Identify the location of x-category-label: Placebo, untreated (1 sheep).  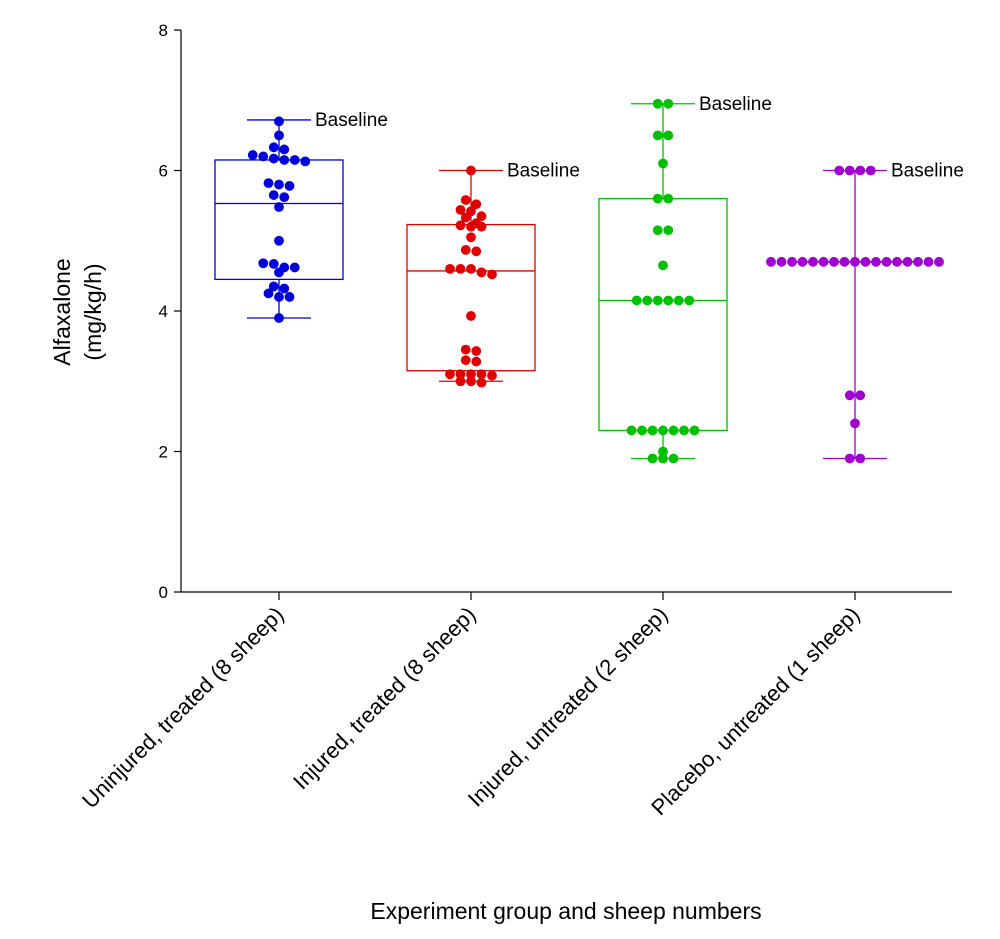
(755, 711).